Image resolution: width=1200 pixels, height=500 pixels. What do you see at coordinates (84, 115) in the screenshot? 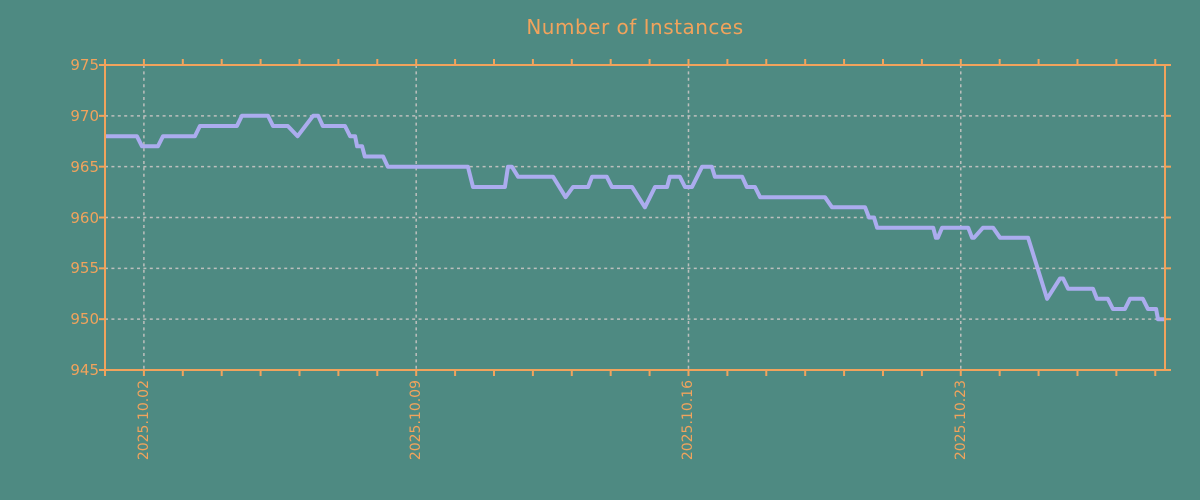
I see `y-tick-label: 970` at bounding box center [84, 115].